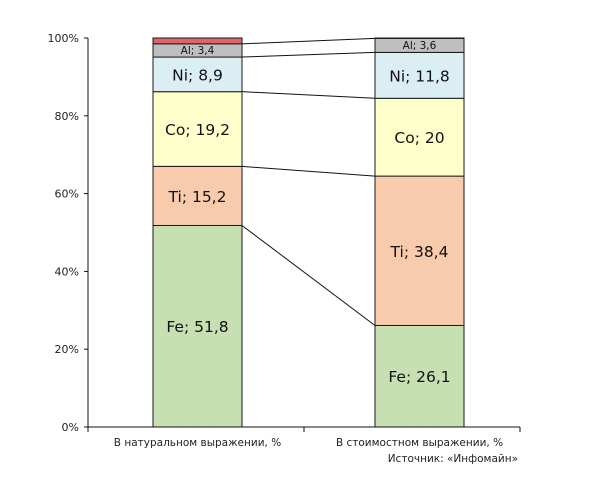  I want to click on x-category-label: В натуральном выражении, %, so click(197, 443).